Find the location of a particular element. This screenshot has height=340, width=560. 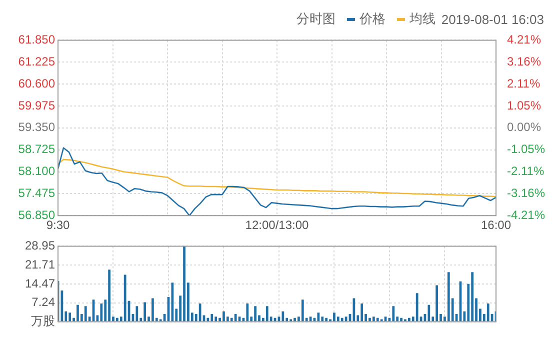

y2-tick-label: 2.11% is located at coordinates (523, 83).